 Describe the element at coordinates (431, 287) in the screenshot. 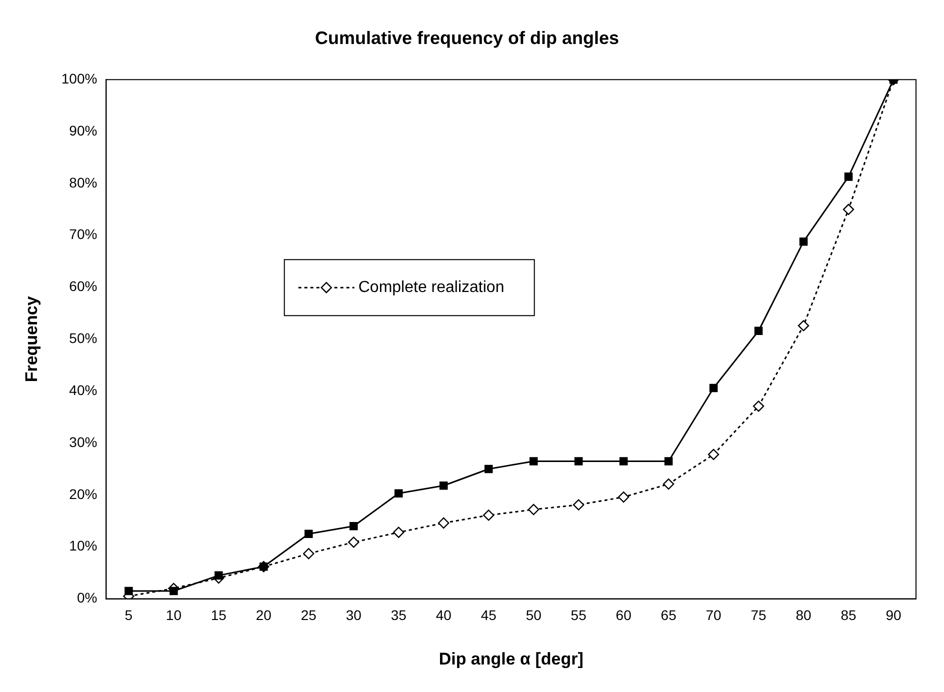

I see `legend-label: Complete realization` at that location.